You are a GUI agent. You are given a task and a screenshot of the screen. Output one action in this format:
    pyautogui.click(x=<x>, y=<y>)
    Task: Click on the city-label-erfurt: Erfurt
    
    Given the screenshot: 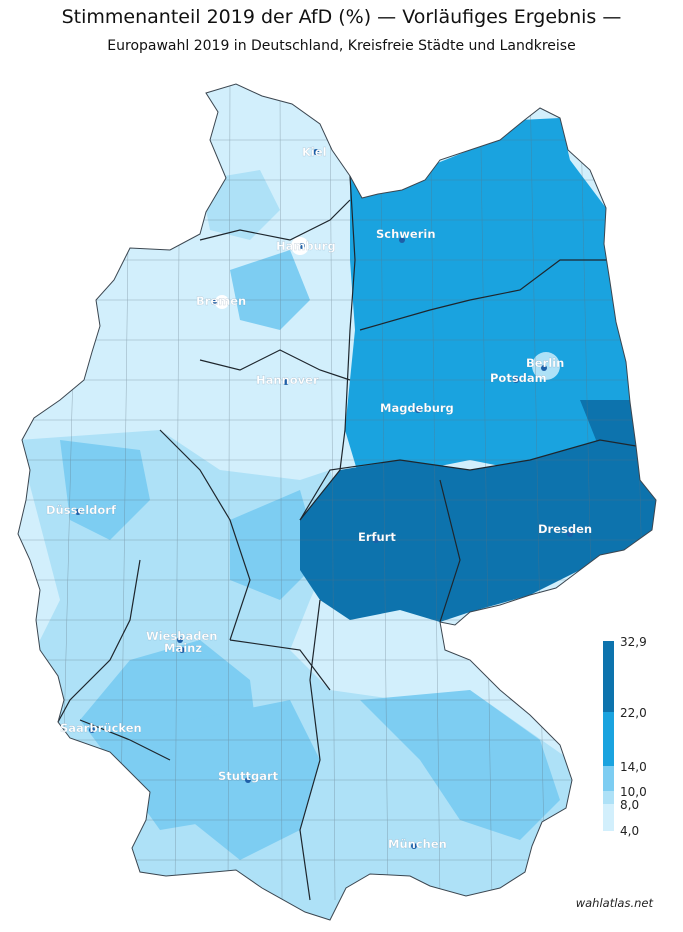 What is the action you would take?
    pyautogui.click(x=377, y=537)
    